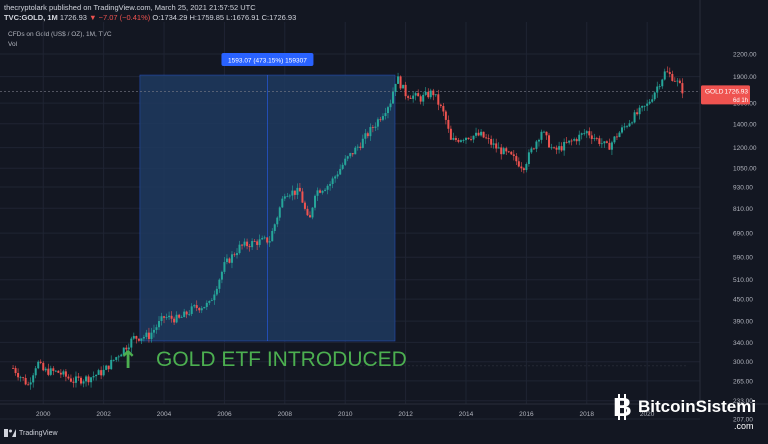 The height and width of the screenshot is (444, 768). I want to click on time-tick-label: 2018, so click(587, 414).